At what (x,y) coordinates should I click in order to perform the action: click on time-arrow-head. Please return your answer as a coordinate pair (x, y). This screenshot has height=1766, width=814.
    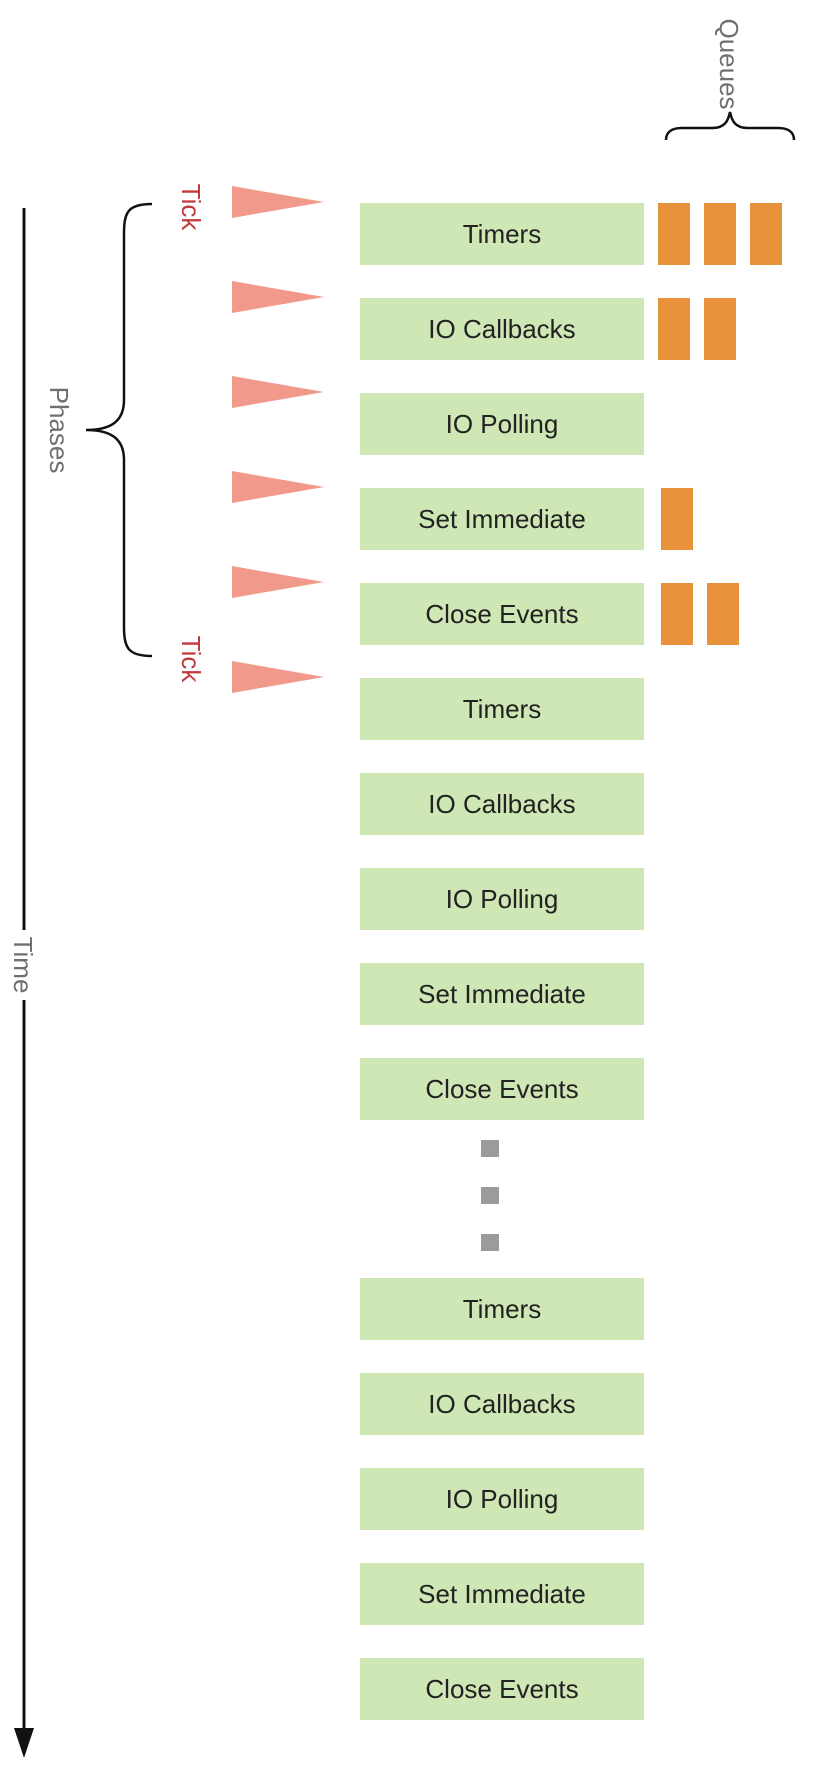
    Looking at the image, I should click on (24, 1743).